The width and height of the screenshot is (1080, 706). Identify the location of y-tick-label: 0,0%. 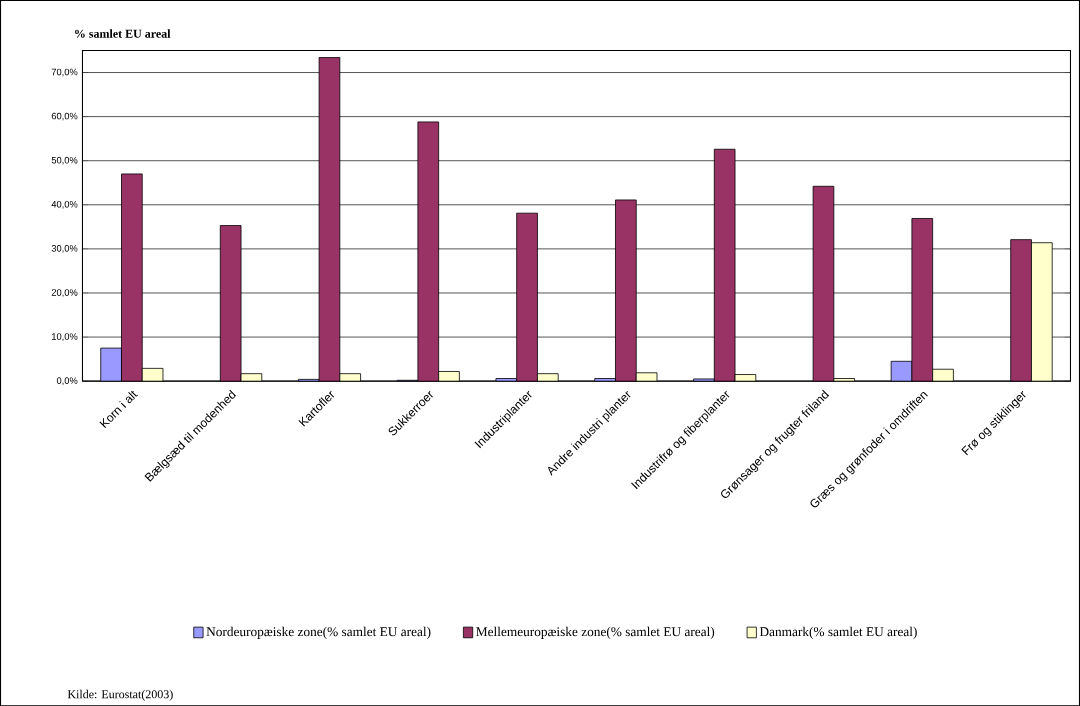
(67, 381).